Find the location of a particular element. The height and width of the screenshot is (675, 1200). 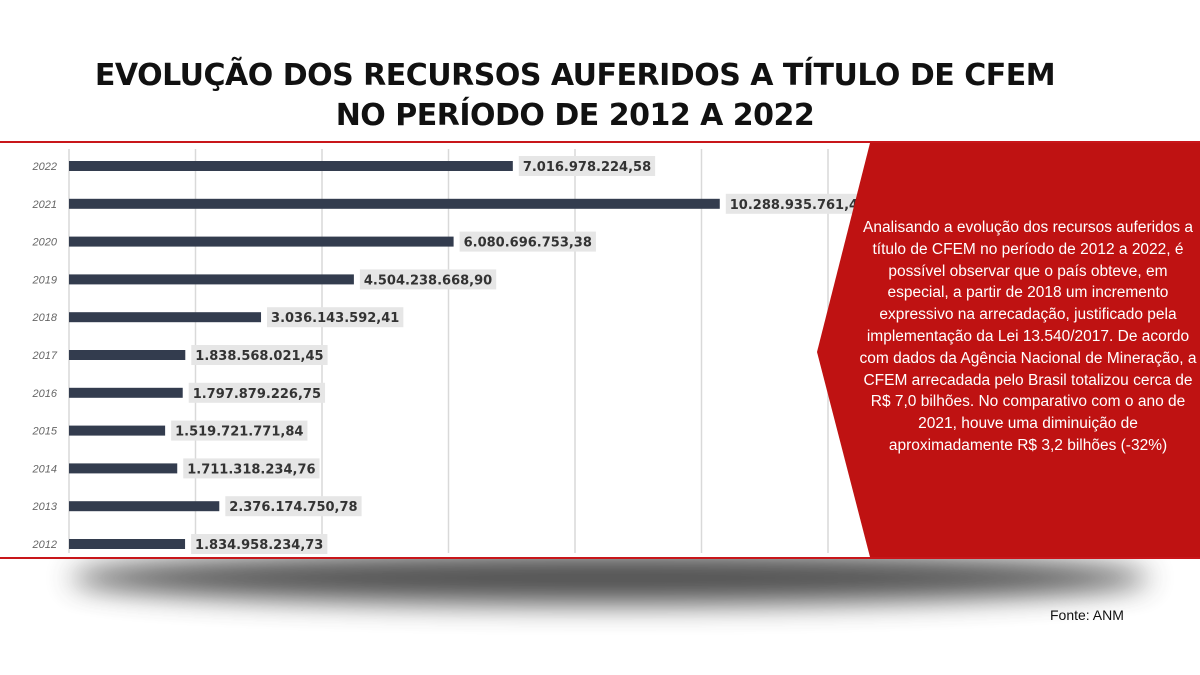

data-label: 1.834.958.234,73 is located at coordinates (259, 545).